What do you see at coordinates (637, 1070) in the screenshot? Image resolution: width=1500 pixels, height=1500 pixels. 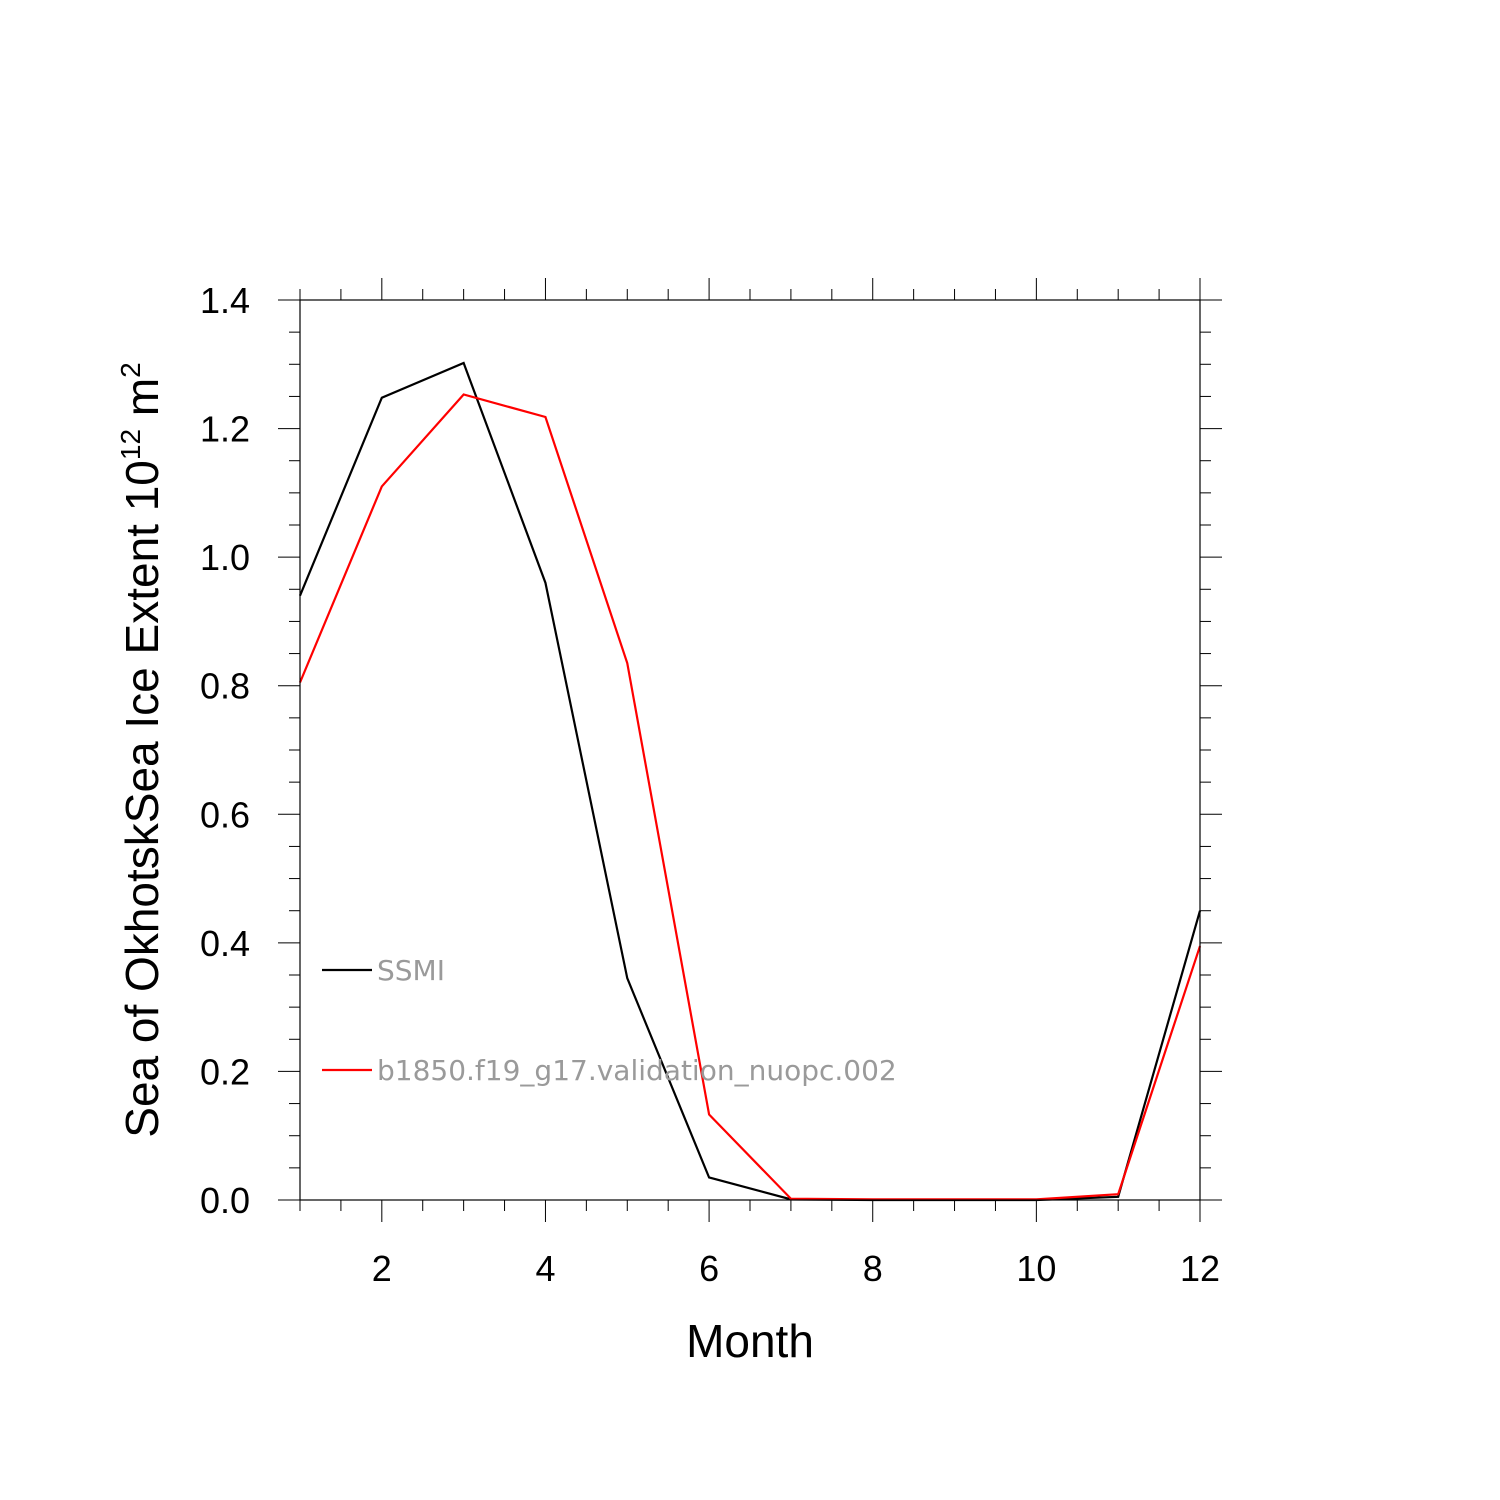 I see `legend-label-2: b1850.f19_g17.validation_nuopc.002` at bounding box center [637, 1070].